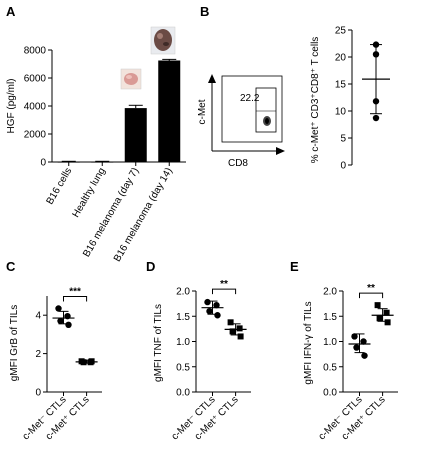 This screenshot has height=471, width=421. I want to click on y-axis-label: gMFI GrB of TILs, so click(14, 343).